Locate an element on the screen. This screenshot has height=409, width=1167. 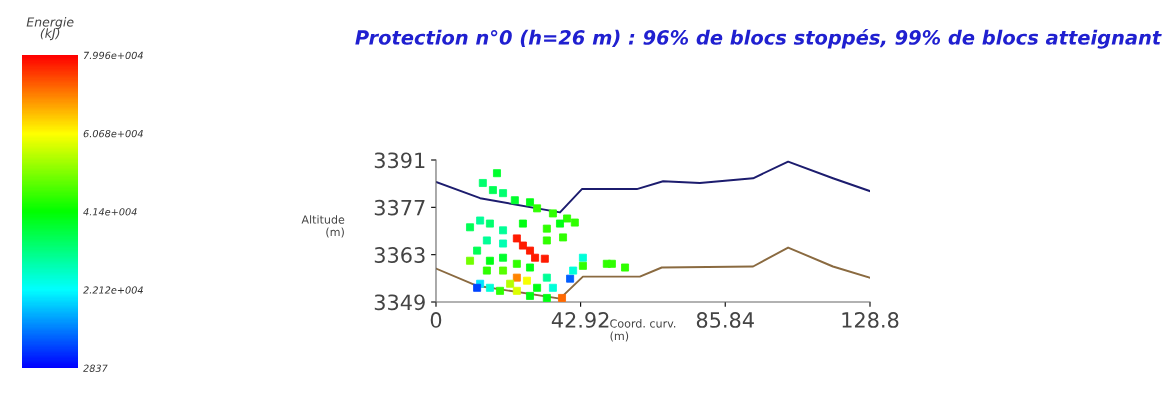
y-tick-label: 3349 is located at coordinates (399, 302).